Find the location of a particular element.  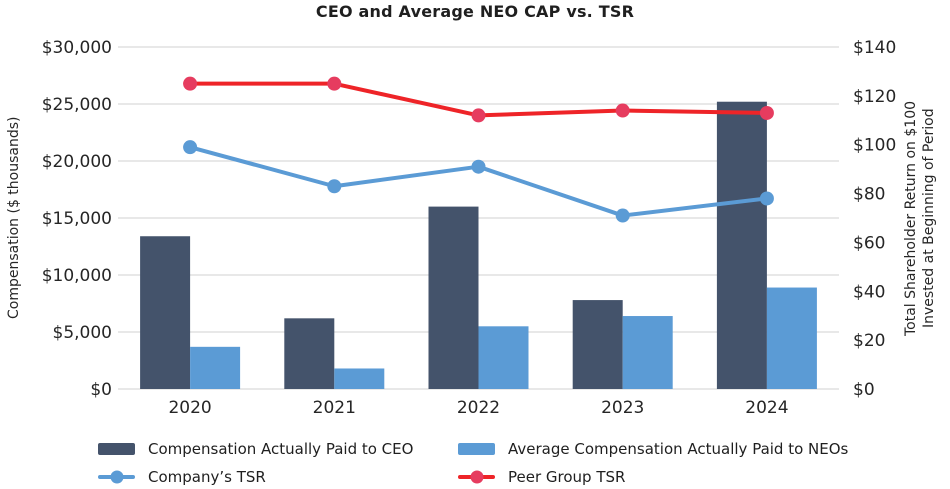

y-left-tick-label: $0 is located at coordinates (101, 390).